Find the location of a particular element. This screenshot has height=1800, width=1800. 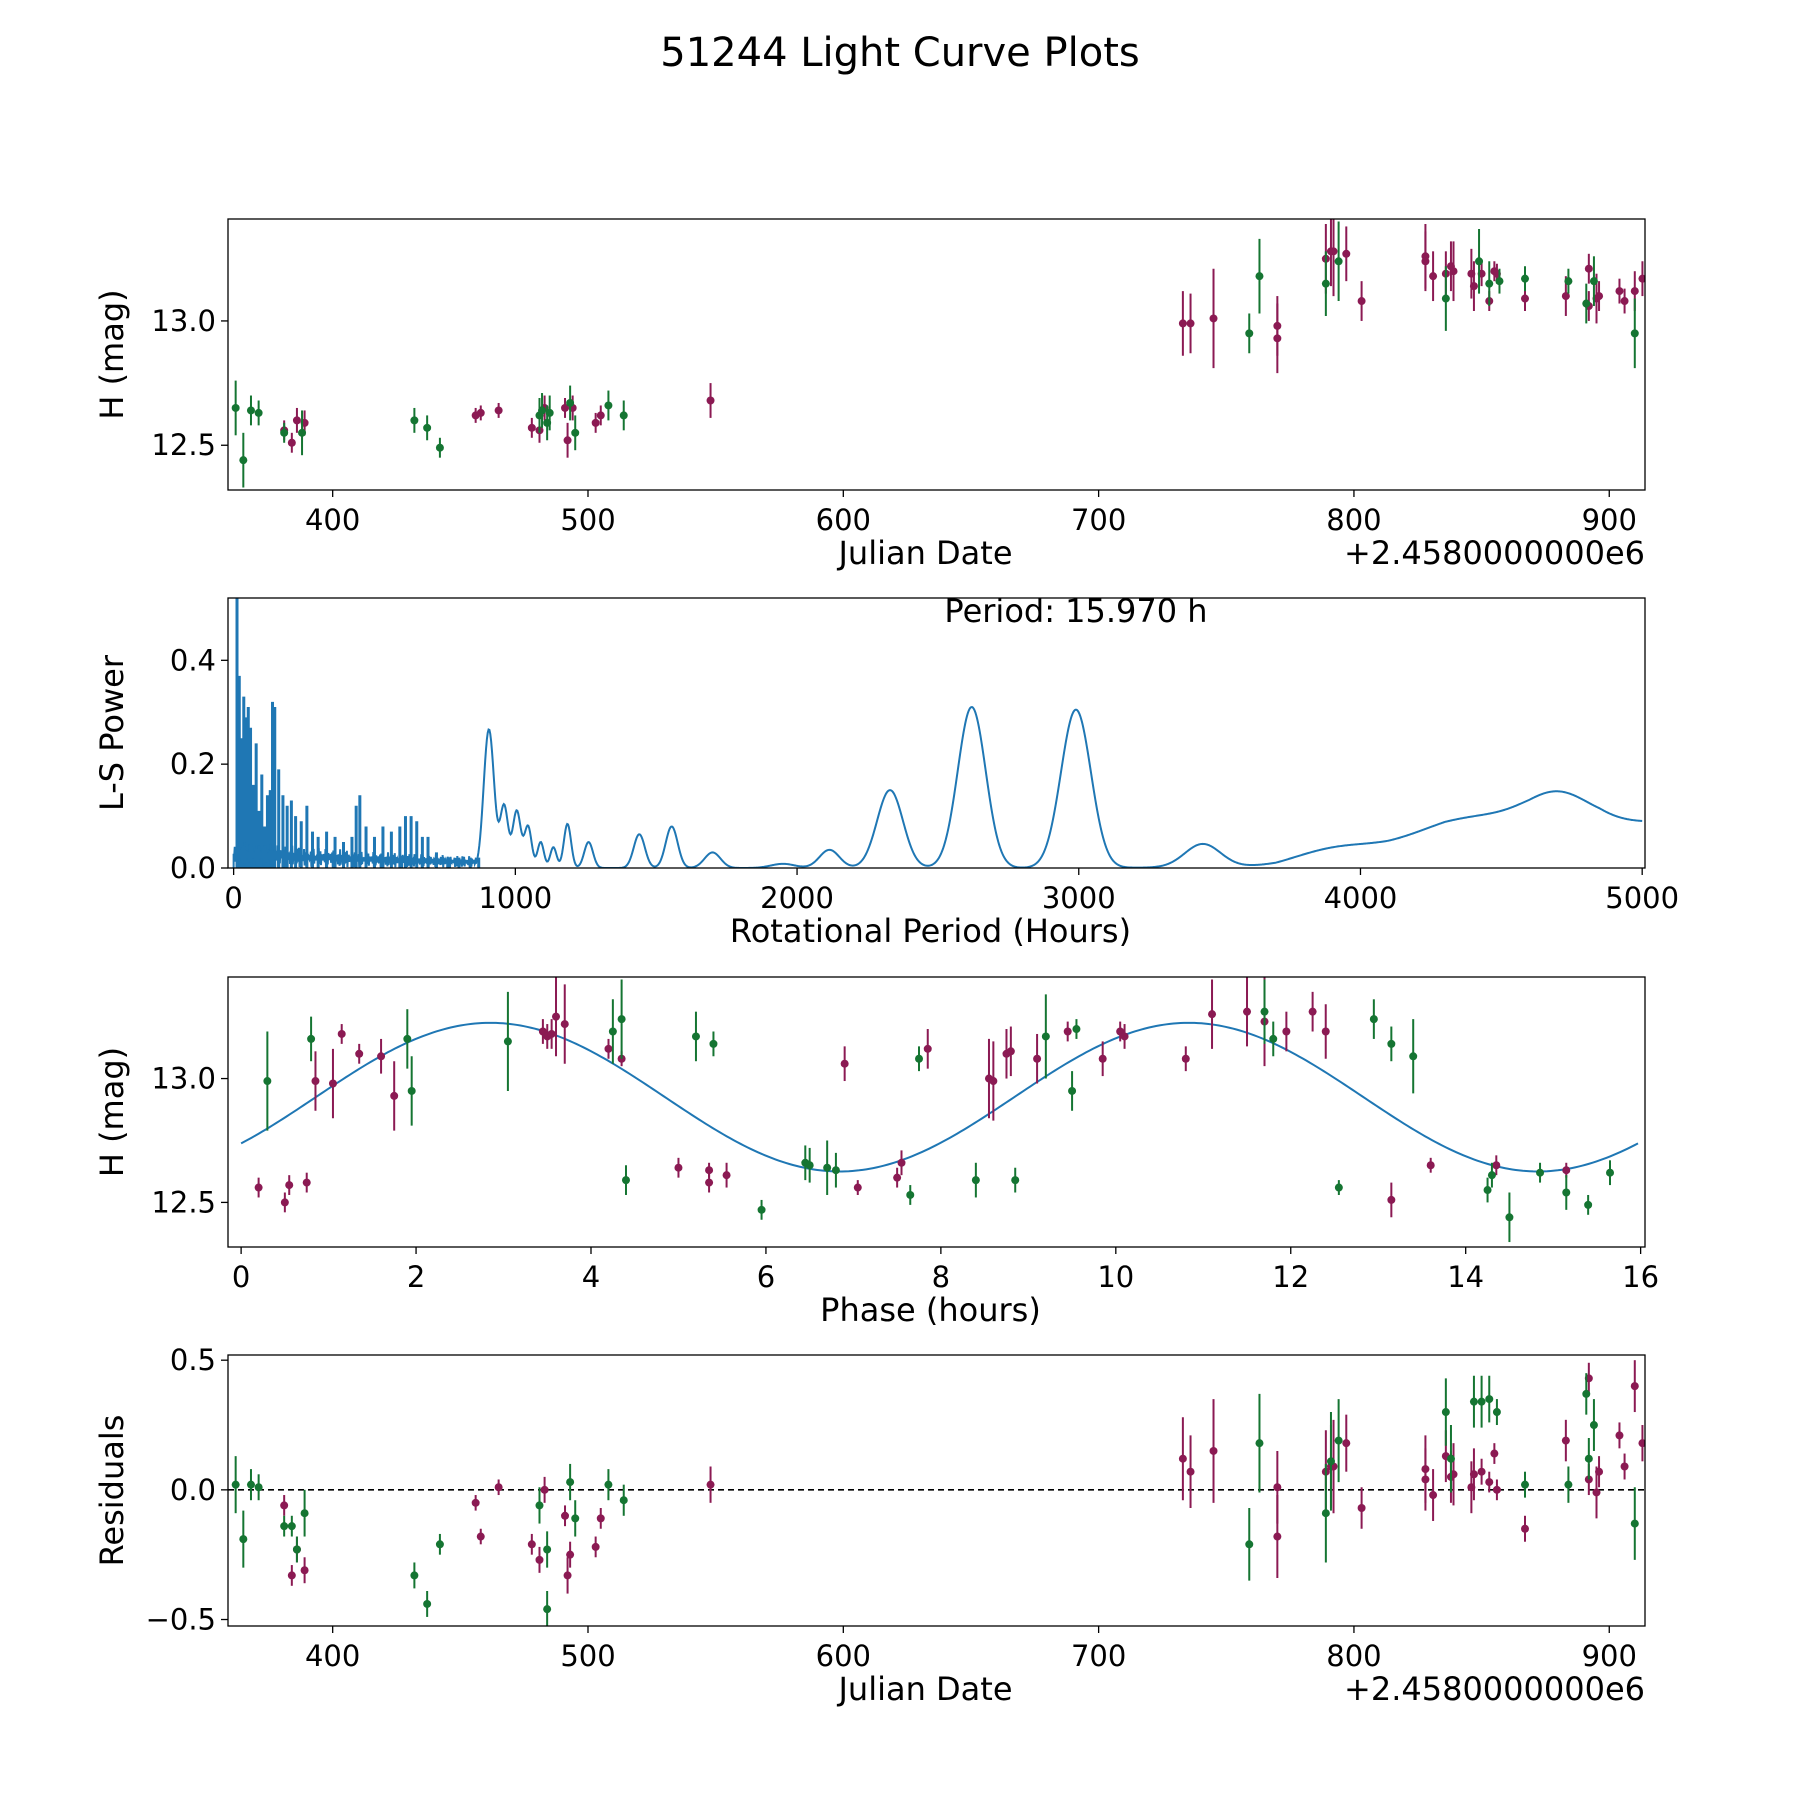

x-tick-label: 6 is located at coordinates (766, 1277).